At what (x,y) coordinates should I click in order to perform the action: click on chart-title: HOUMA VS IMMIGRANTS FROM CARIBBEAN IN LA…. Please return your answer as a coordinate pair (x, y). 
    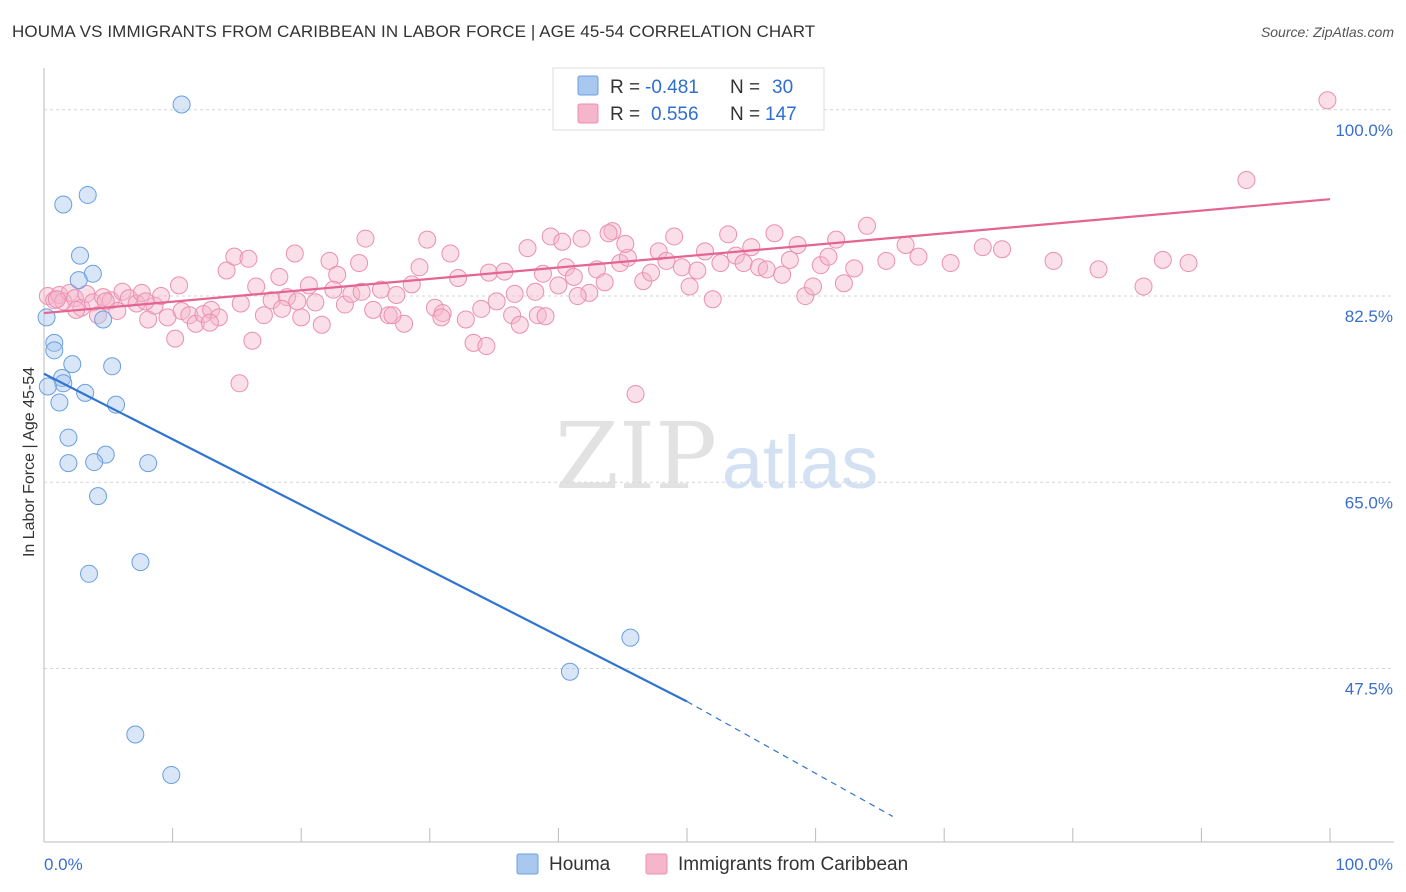
    Looking at the image, I should click on (414, 31).